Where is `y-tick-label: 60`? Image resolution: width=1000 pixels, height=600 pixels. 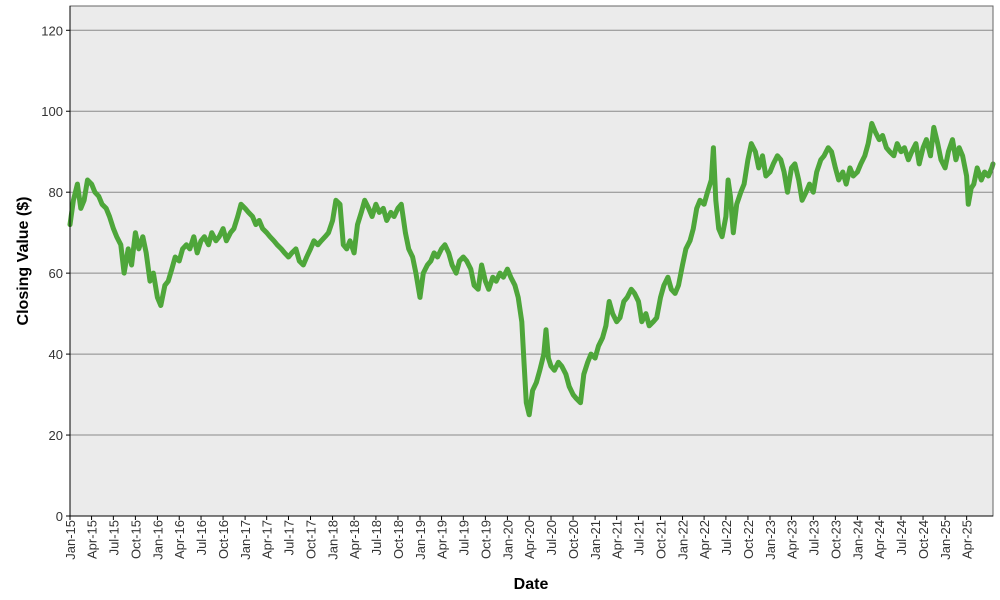
y-tick-label: 60 is located at coordinates (56, 273).